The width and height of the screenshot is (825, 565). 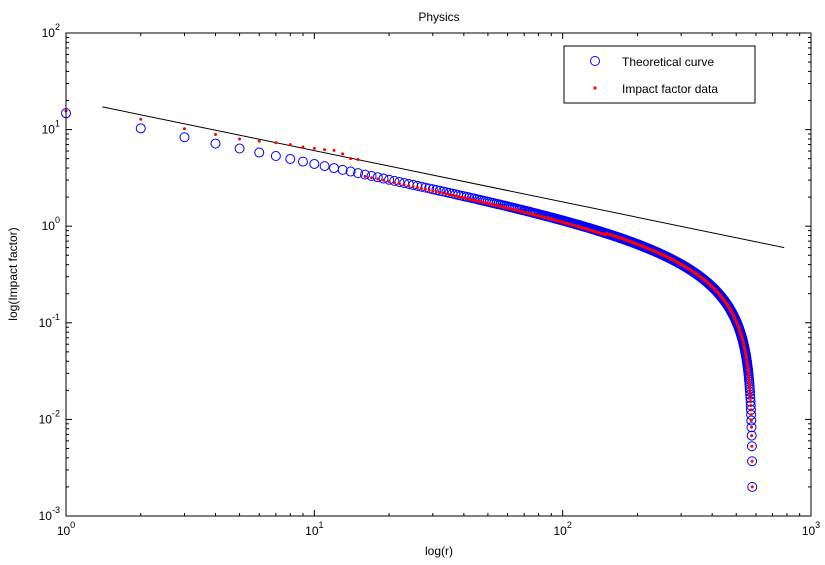 I want to click on x-tick-label: 10³, so click(x=811, y=529).